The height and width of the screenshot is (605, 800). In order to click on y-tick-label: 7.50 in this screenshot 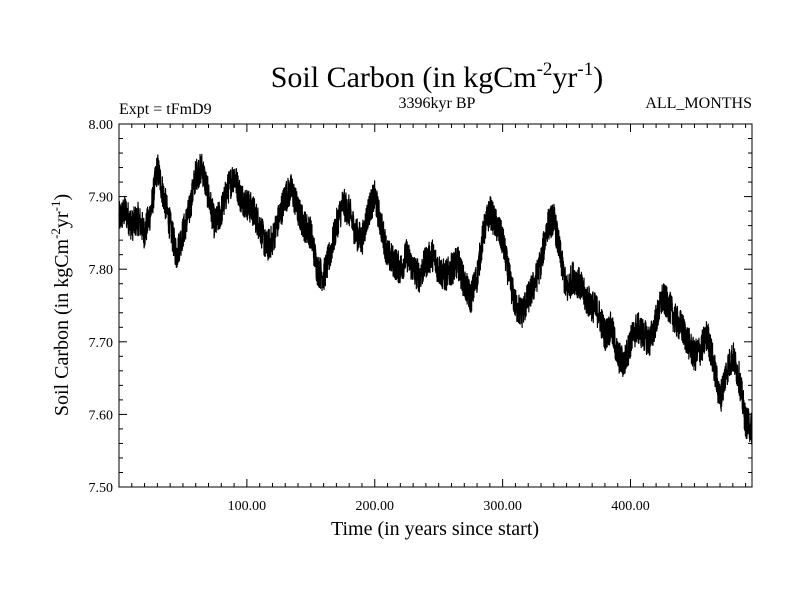, I will do `click(101, 488)`.